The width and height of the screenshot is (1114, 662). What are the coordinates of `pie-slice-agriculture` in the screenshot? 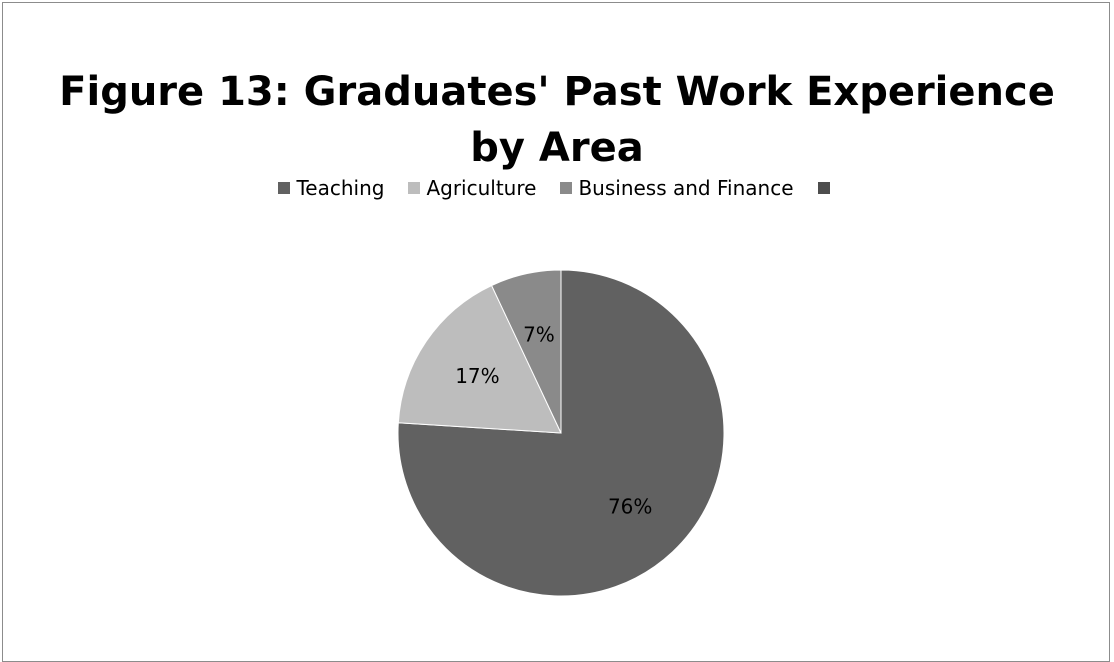 It's located at (479, 359).